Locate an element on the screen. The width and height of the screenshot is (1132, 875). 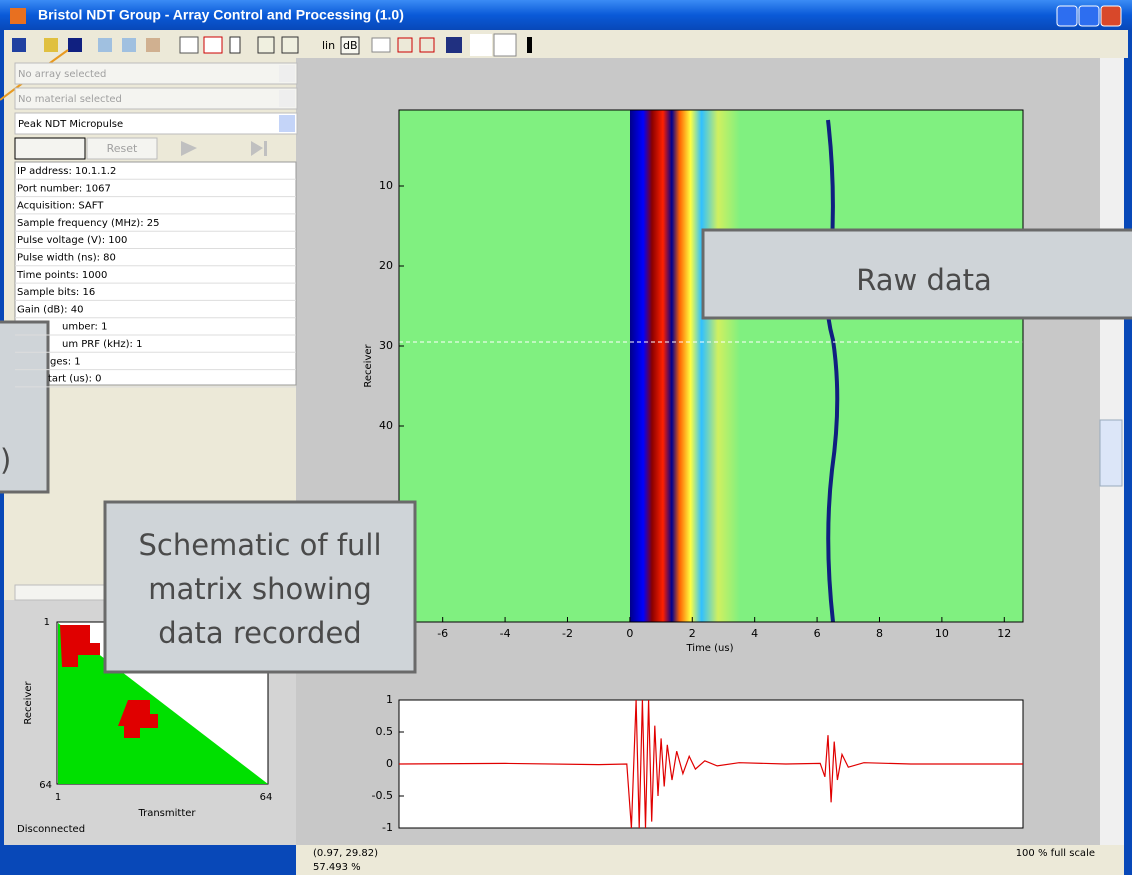
setting: um PRF (kHz): 1 is located at coordinates (102, 344).